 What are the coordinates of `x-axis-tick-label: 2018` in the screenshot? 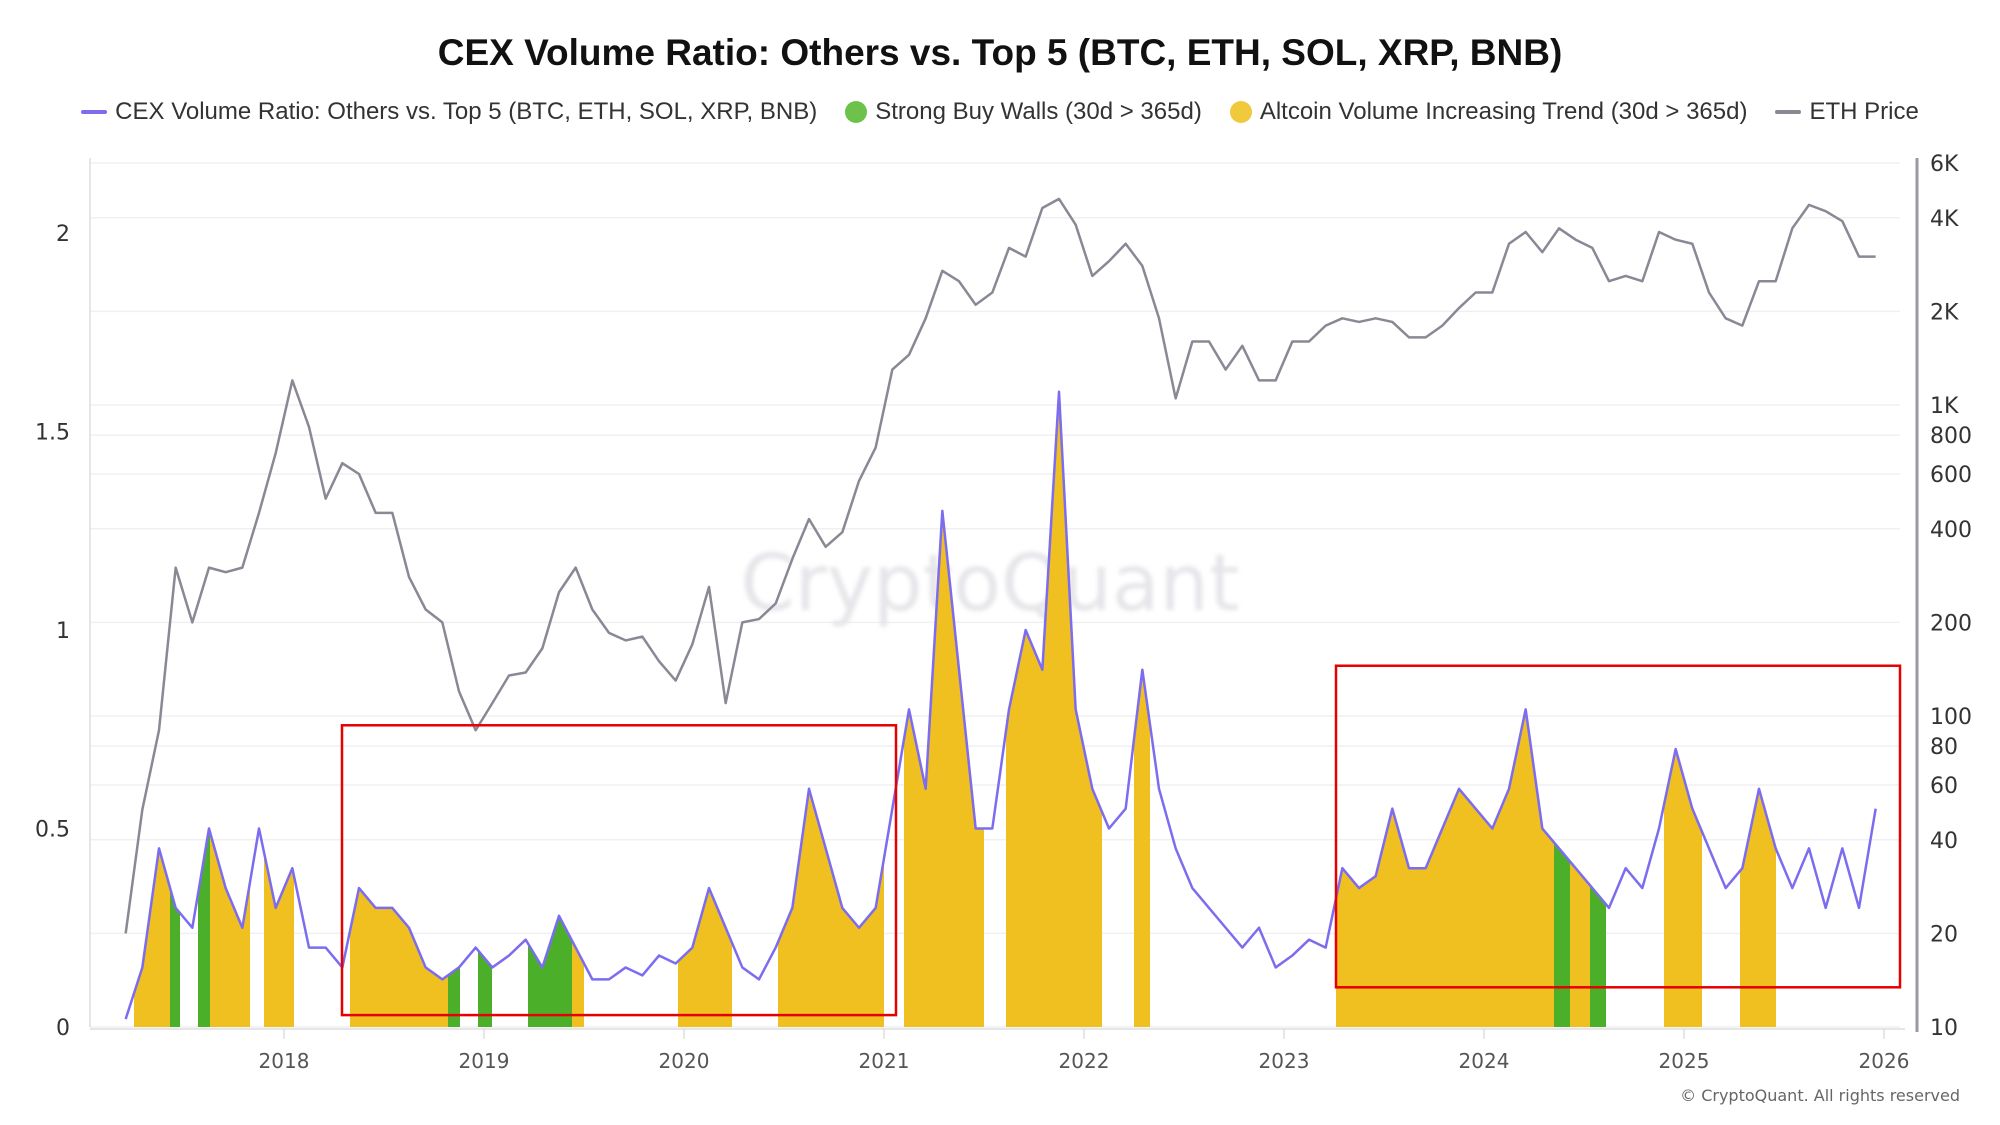 It's located at (284, 1061).